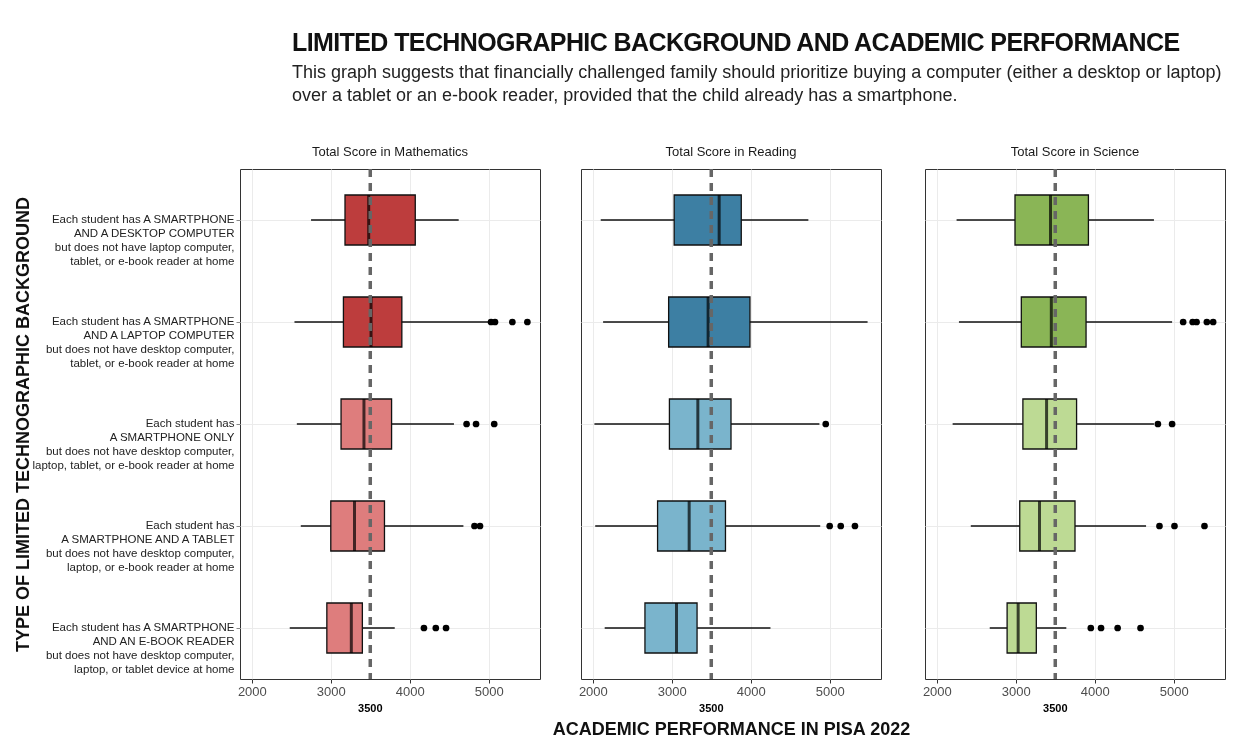 This screenshot has width=1254, height=753. Describe the element at coordinates (22, 424) in the screenshot. I see `y-axis-title: TYPE OF LIMITED TECHNOGRAPHIC BACKGROUND` at that location.